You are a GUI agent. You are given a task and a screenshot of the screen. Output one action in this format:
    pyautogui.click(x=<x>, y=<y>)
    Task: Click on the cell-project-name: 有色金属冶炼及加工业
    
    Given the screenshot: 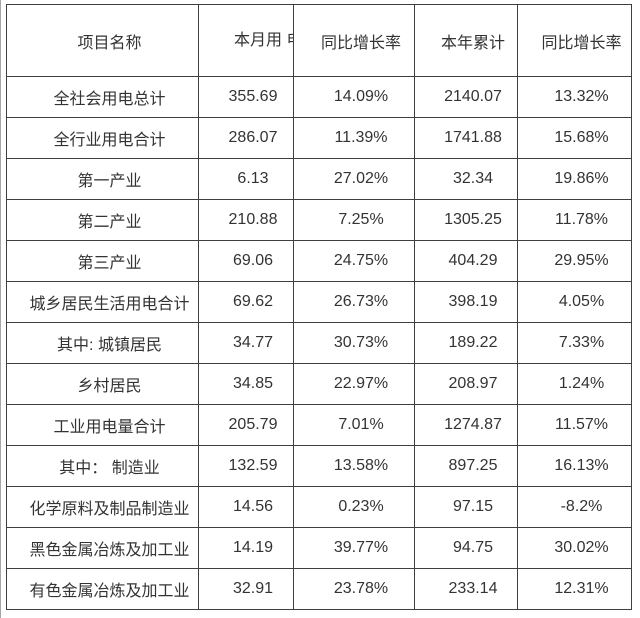 What is the action you would take?
    pyautogui.click(x=102, y=589)
    